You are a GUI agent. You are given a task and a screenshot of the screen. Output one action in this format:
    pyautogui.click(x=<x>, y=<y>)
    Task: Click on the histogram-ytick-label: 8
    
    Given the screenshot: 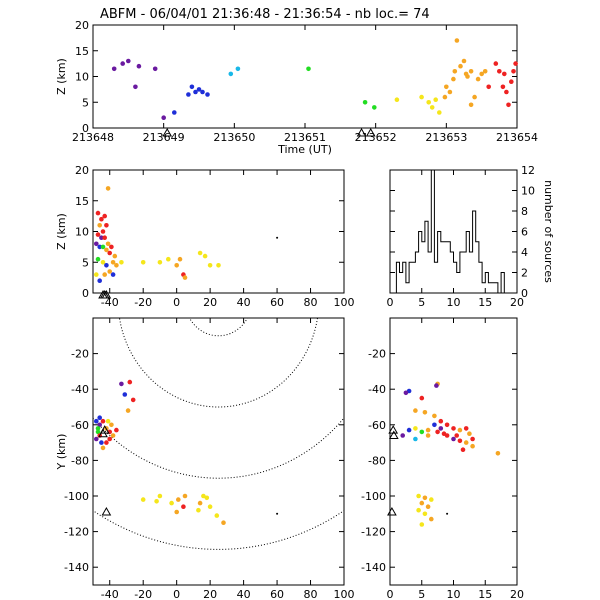 What is the action you would take?
    pyautogui.click(x=524, y=211)
    